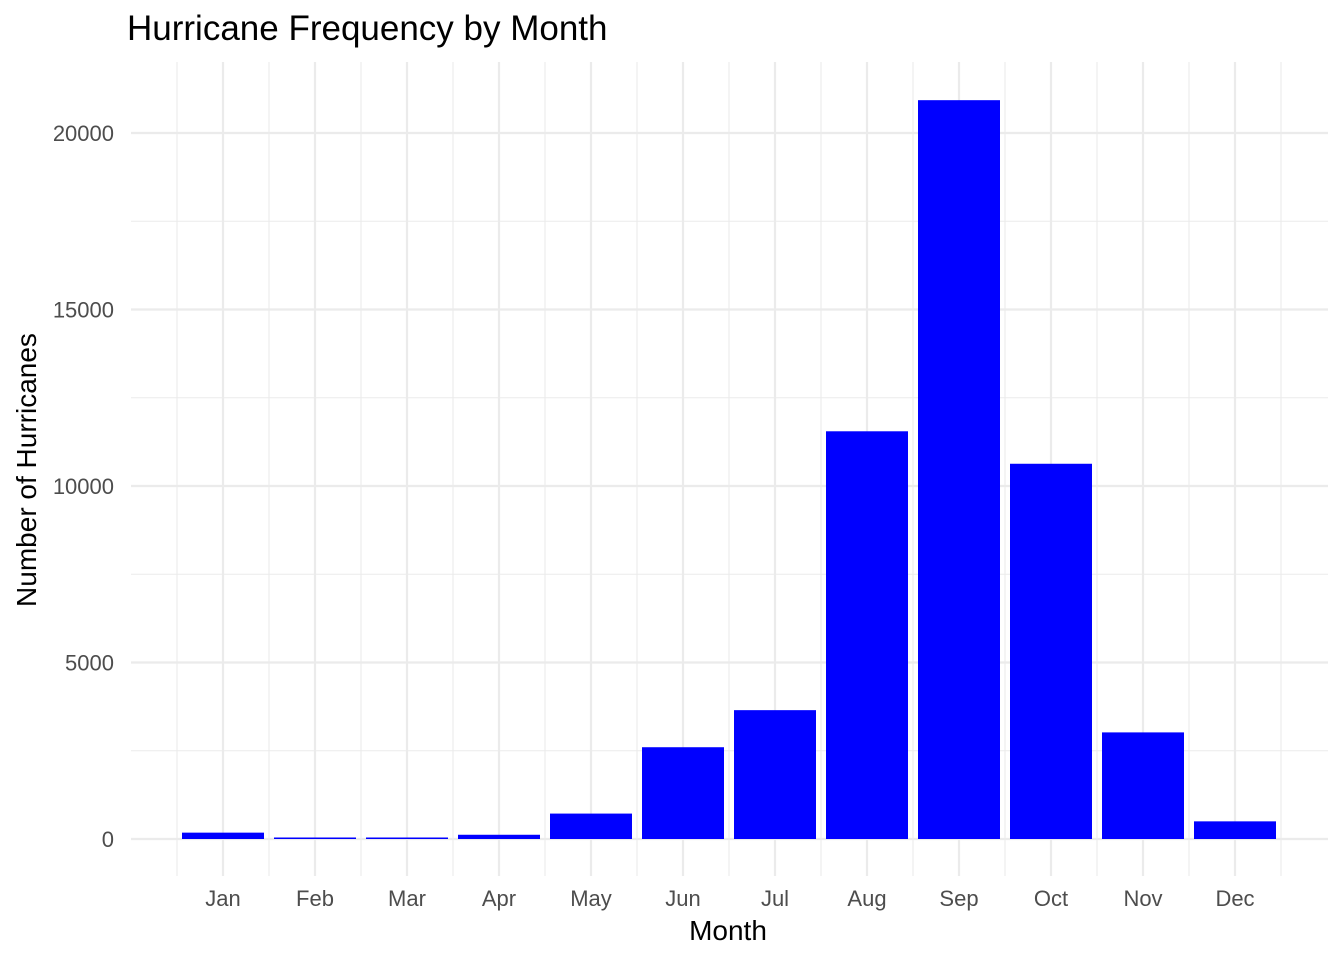  I want to click on bar-feb, so click(315, 838).